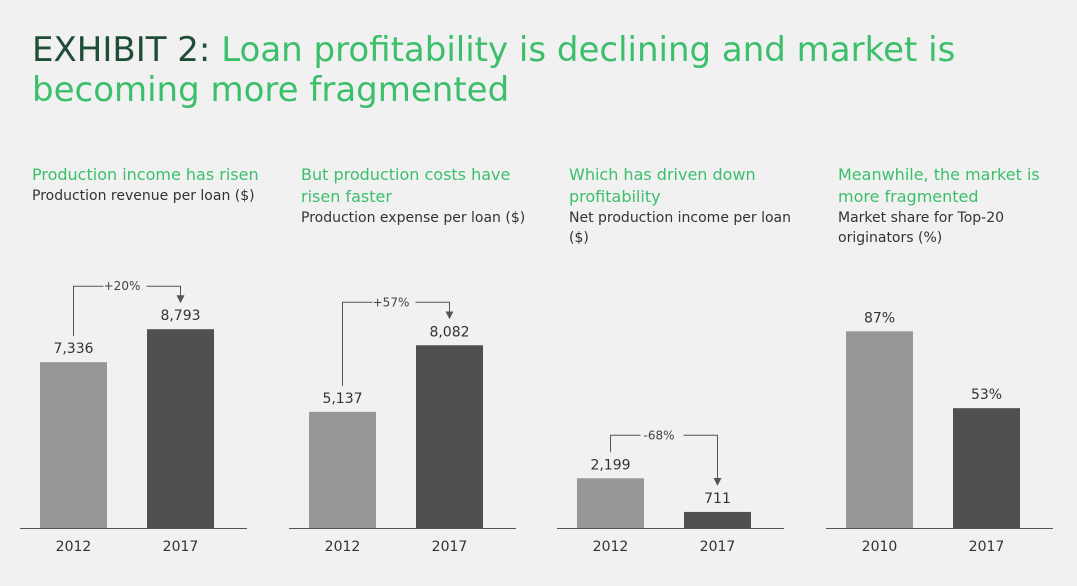 This screenshot has height=586, width=1077. I want to click on value-label-4-2017: 53%, so click(986, 395).